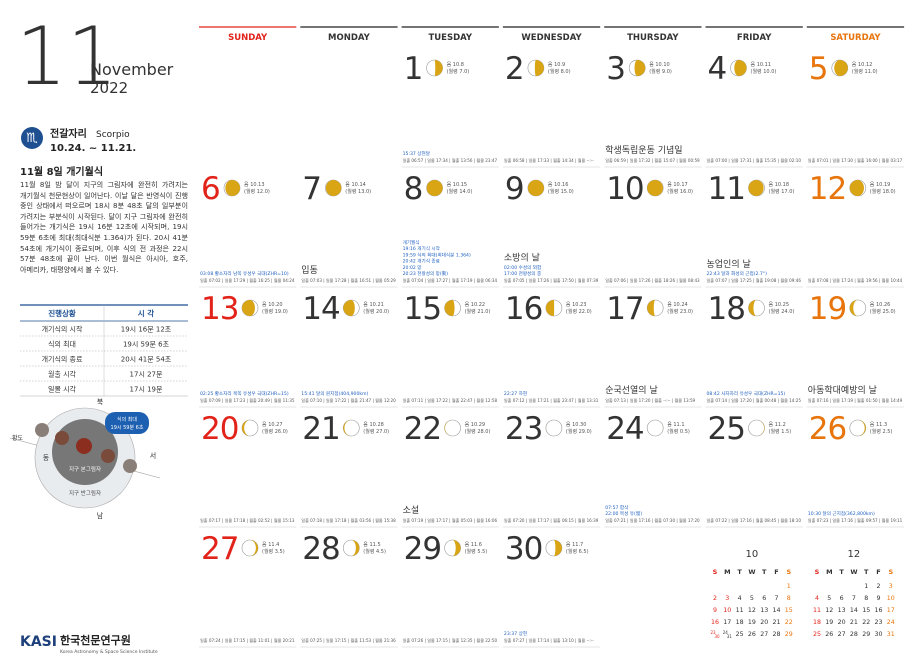  I want to click on month-number: 11, so click(67, 56).